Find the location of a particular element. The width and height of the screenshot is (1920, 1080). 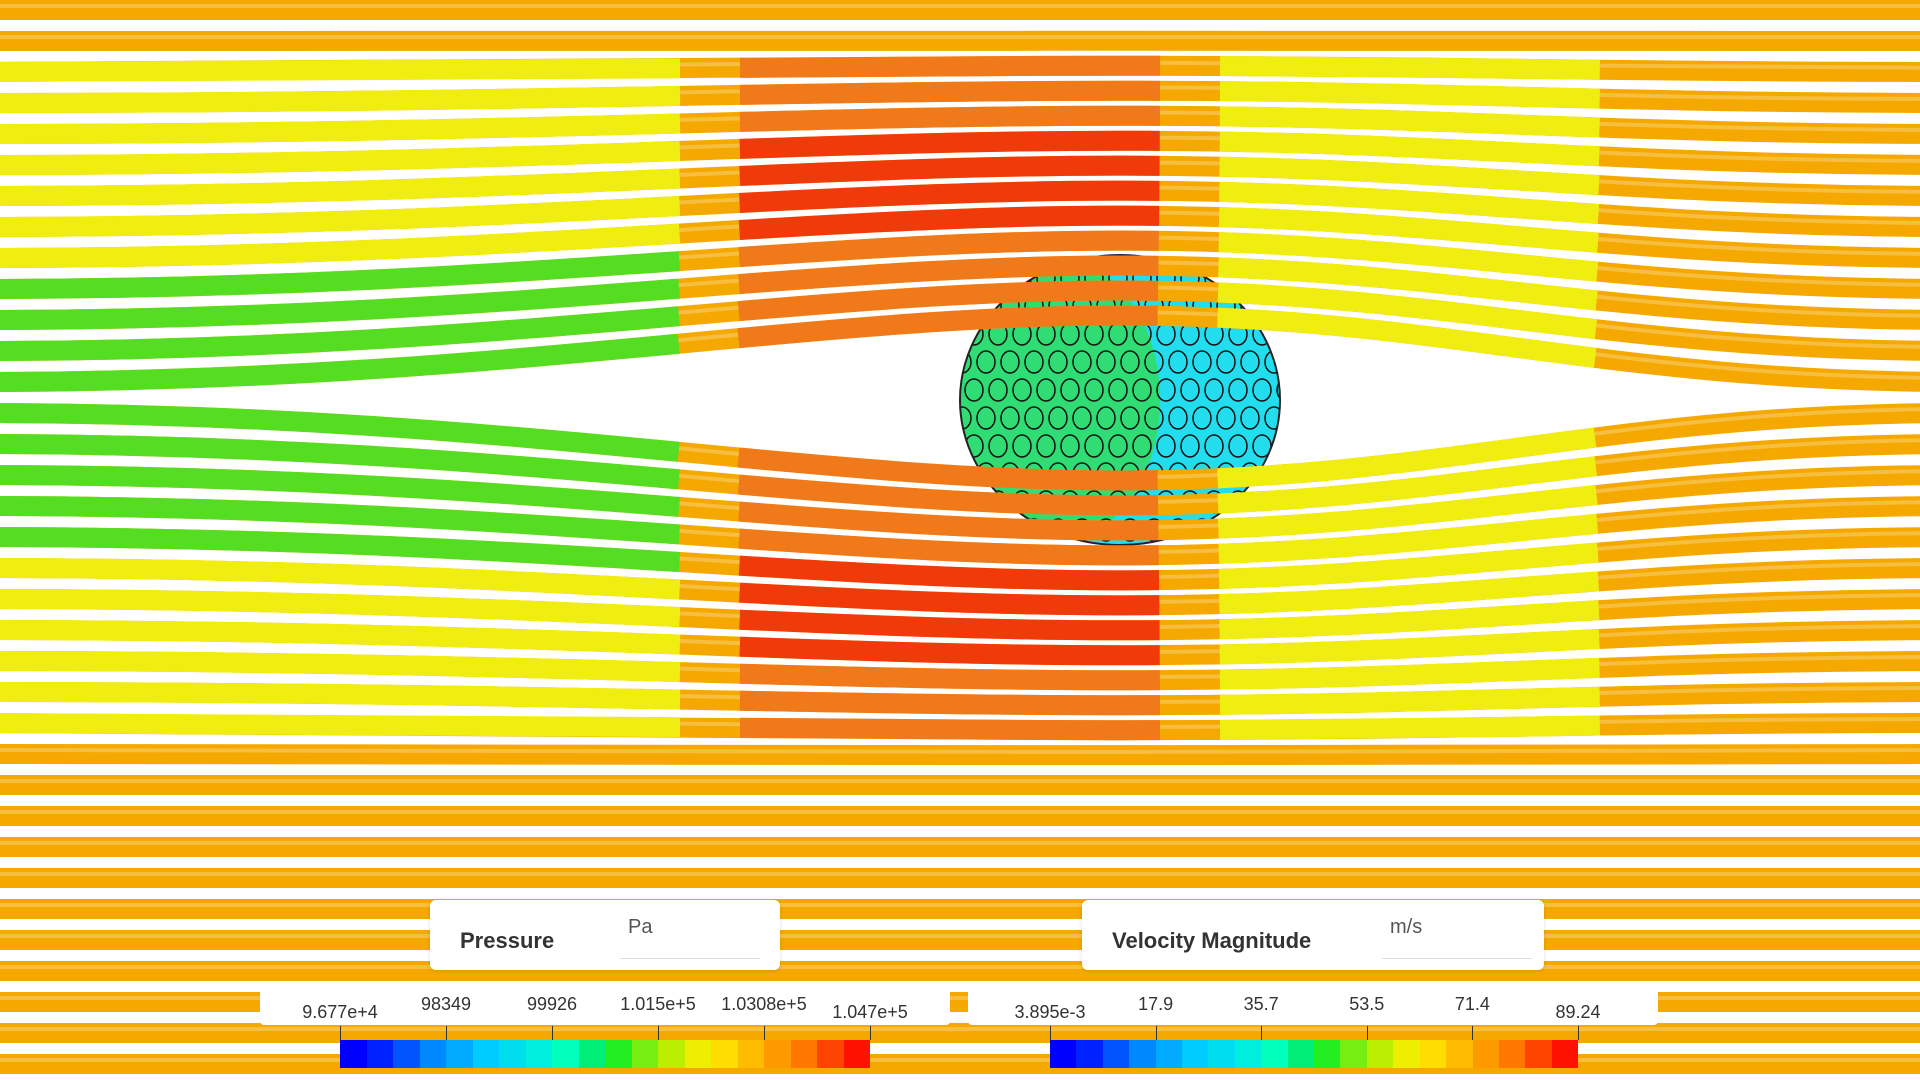

tick-label: 71.4 is located at coordinates (1472, 1004).